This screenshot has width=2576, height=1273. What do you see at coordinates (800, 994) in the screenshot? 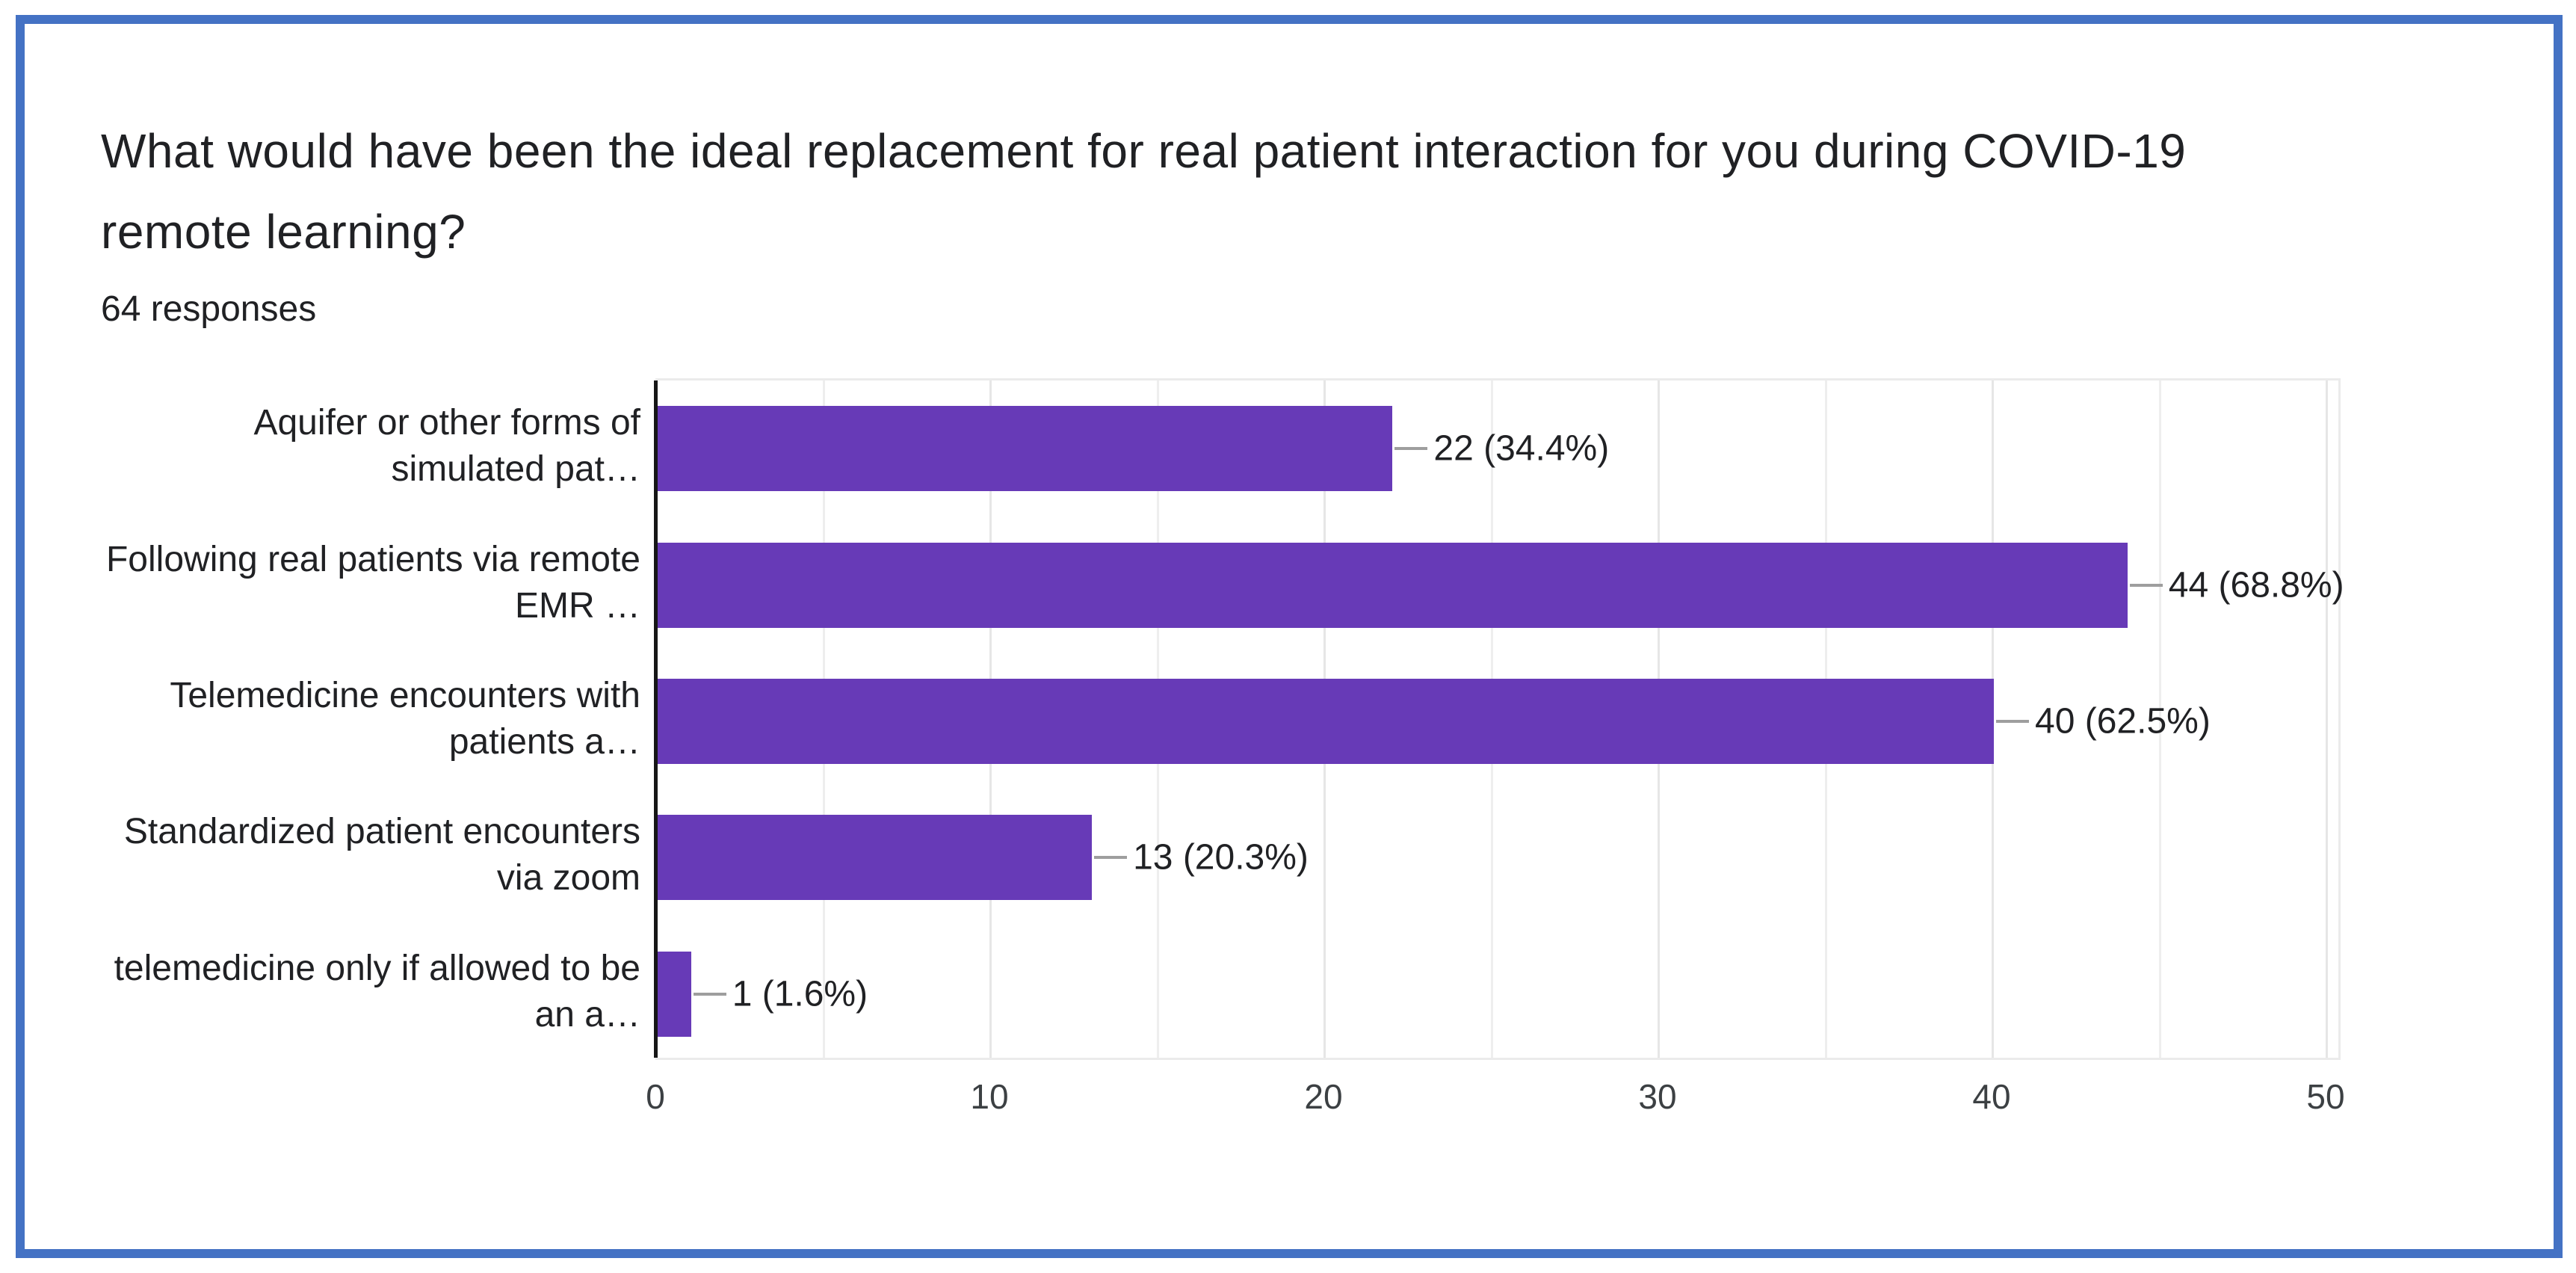
I see `value-label: 1 (1.6%)` at bounding box center [800, 994].